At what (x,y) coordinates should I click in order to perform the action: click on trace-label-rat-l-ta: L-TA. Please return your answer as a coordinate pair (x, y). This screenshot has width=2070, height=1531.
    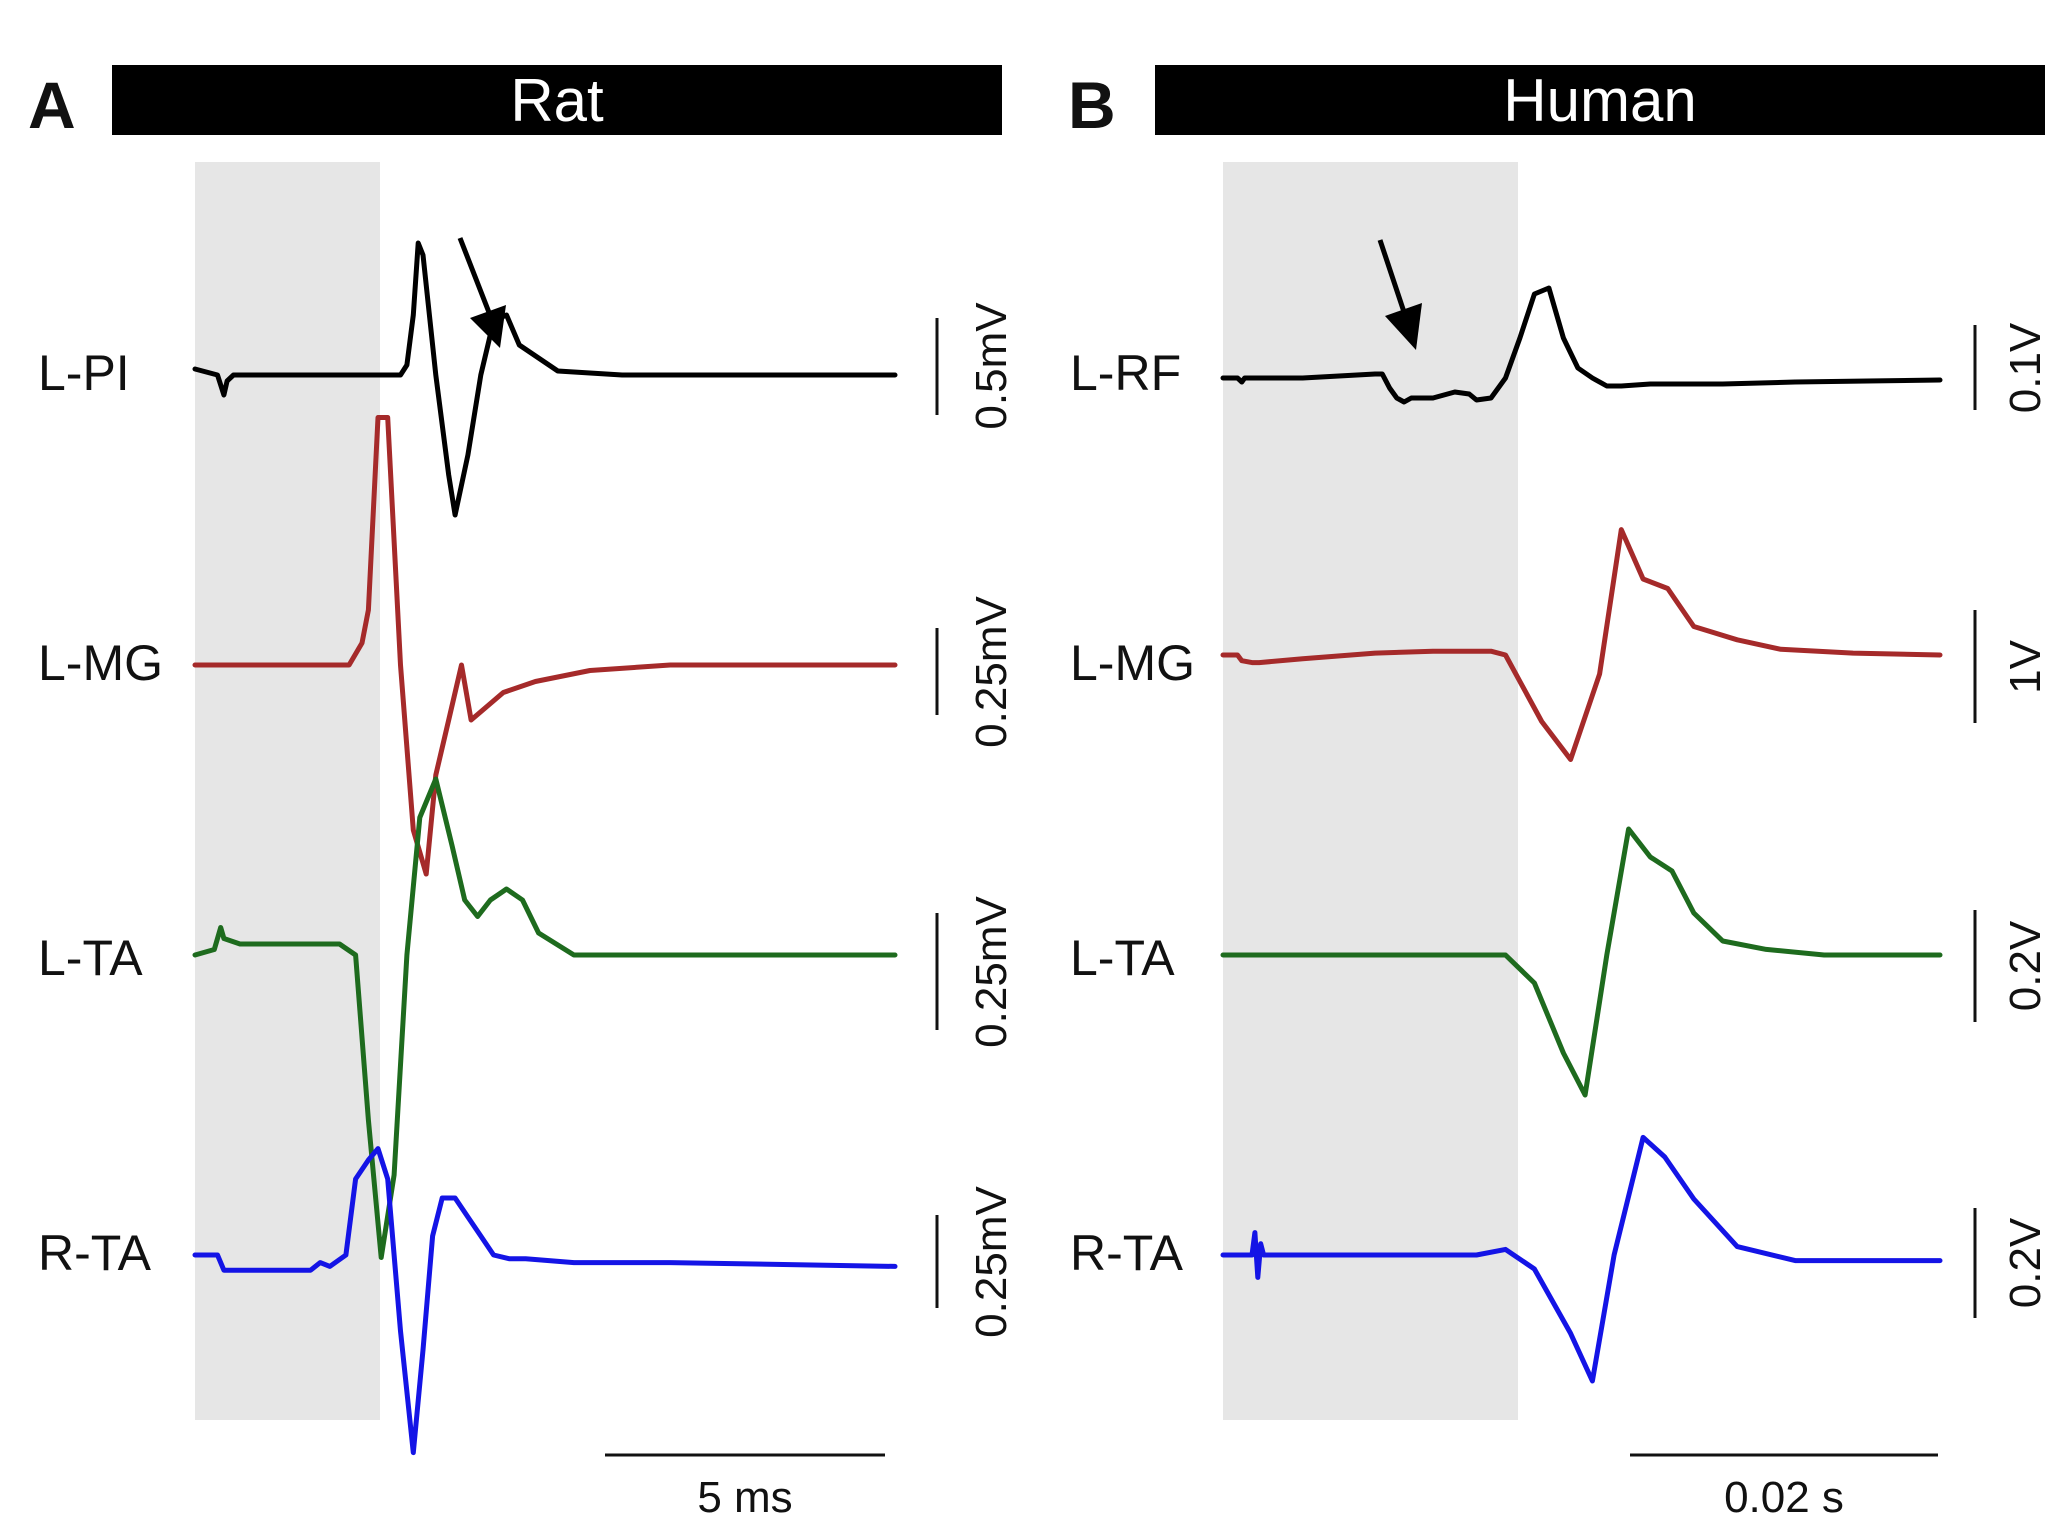
    Looking at the image, I should click on (90, 958).